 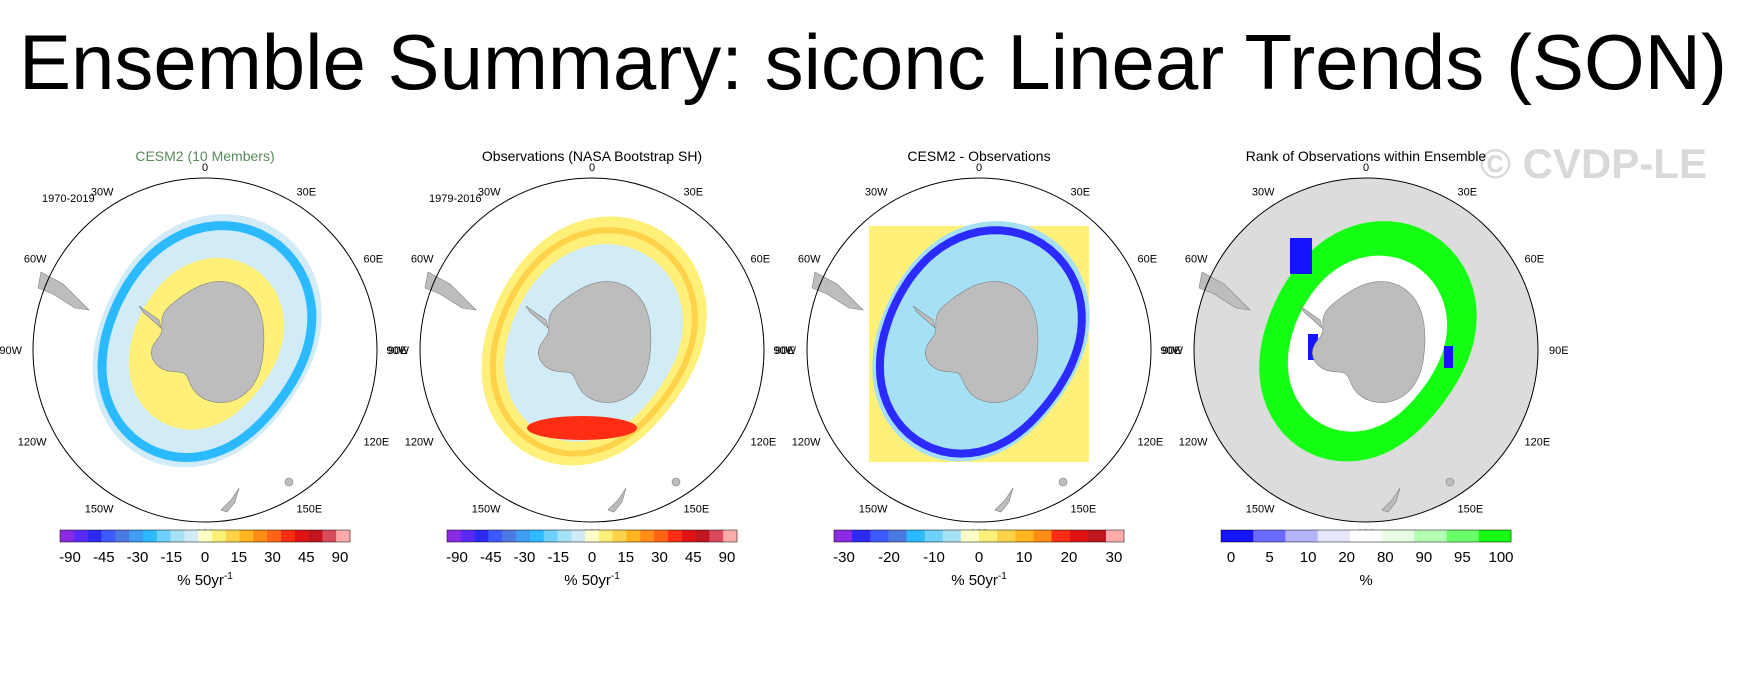 I want to click on south-america, so click(x=1224, y=291).